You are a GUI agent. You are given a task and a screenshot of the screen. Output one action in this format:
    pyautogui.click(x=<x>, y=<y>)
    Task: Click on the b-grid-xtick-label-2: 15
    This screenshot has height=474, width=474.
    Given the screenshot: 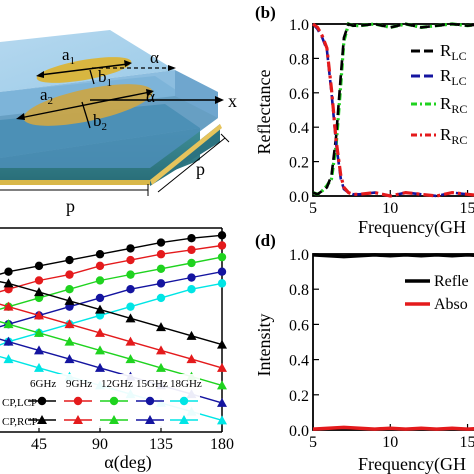 What is the action you would take?
    pyautogui.click(x=467, y=208)
    